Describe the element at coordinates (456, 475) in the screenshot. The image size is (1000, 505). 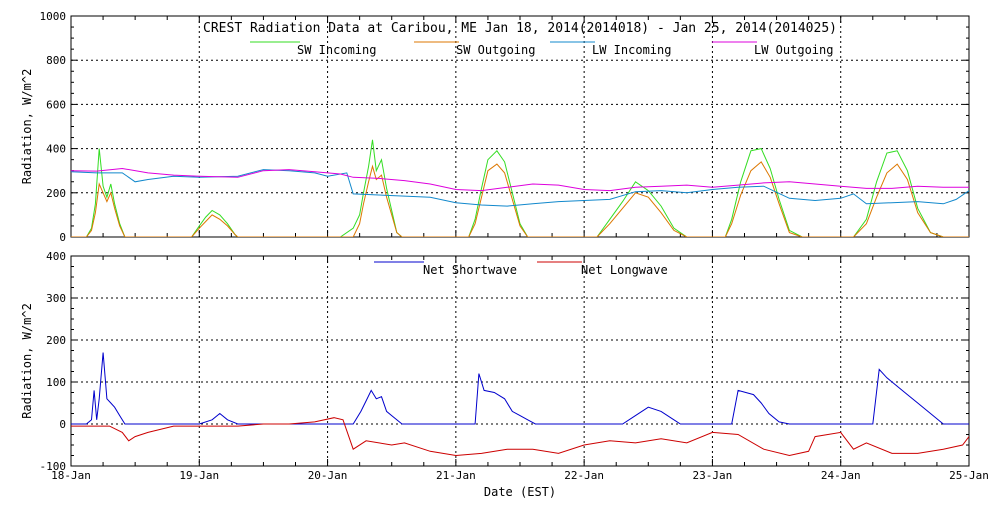
I see `x-tick-label: 21-Jan` at that location.